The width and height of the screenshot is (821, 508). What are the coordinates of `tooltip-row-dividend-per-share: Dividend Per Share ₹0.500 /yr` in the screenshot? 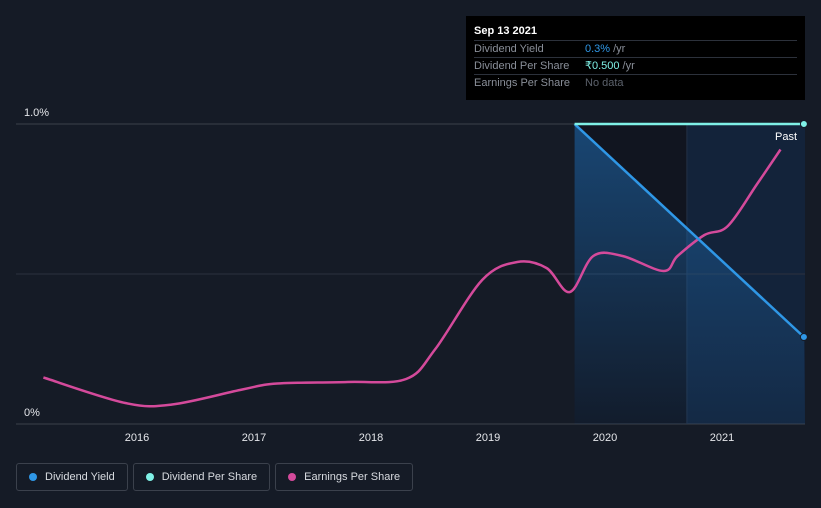 It's located at (635, 65).